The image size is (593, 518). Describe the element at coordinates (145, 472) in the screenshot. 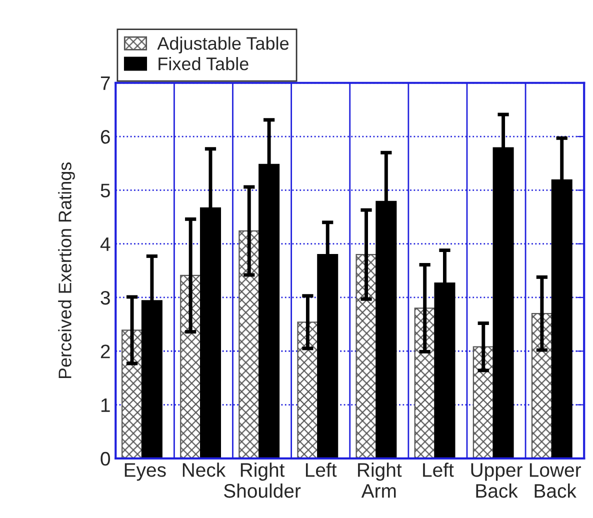

I see `x-tick-label: Eyes` at that location.